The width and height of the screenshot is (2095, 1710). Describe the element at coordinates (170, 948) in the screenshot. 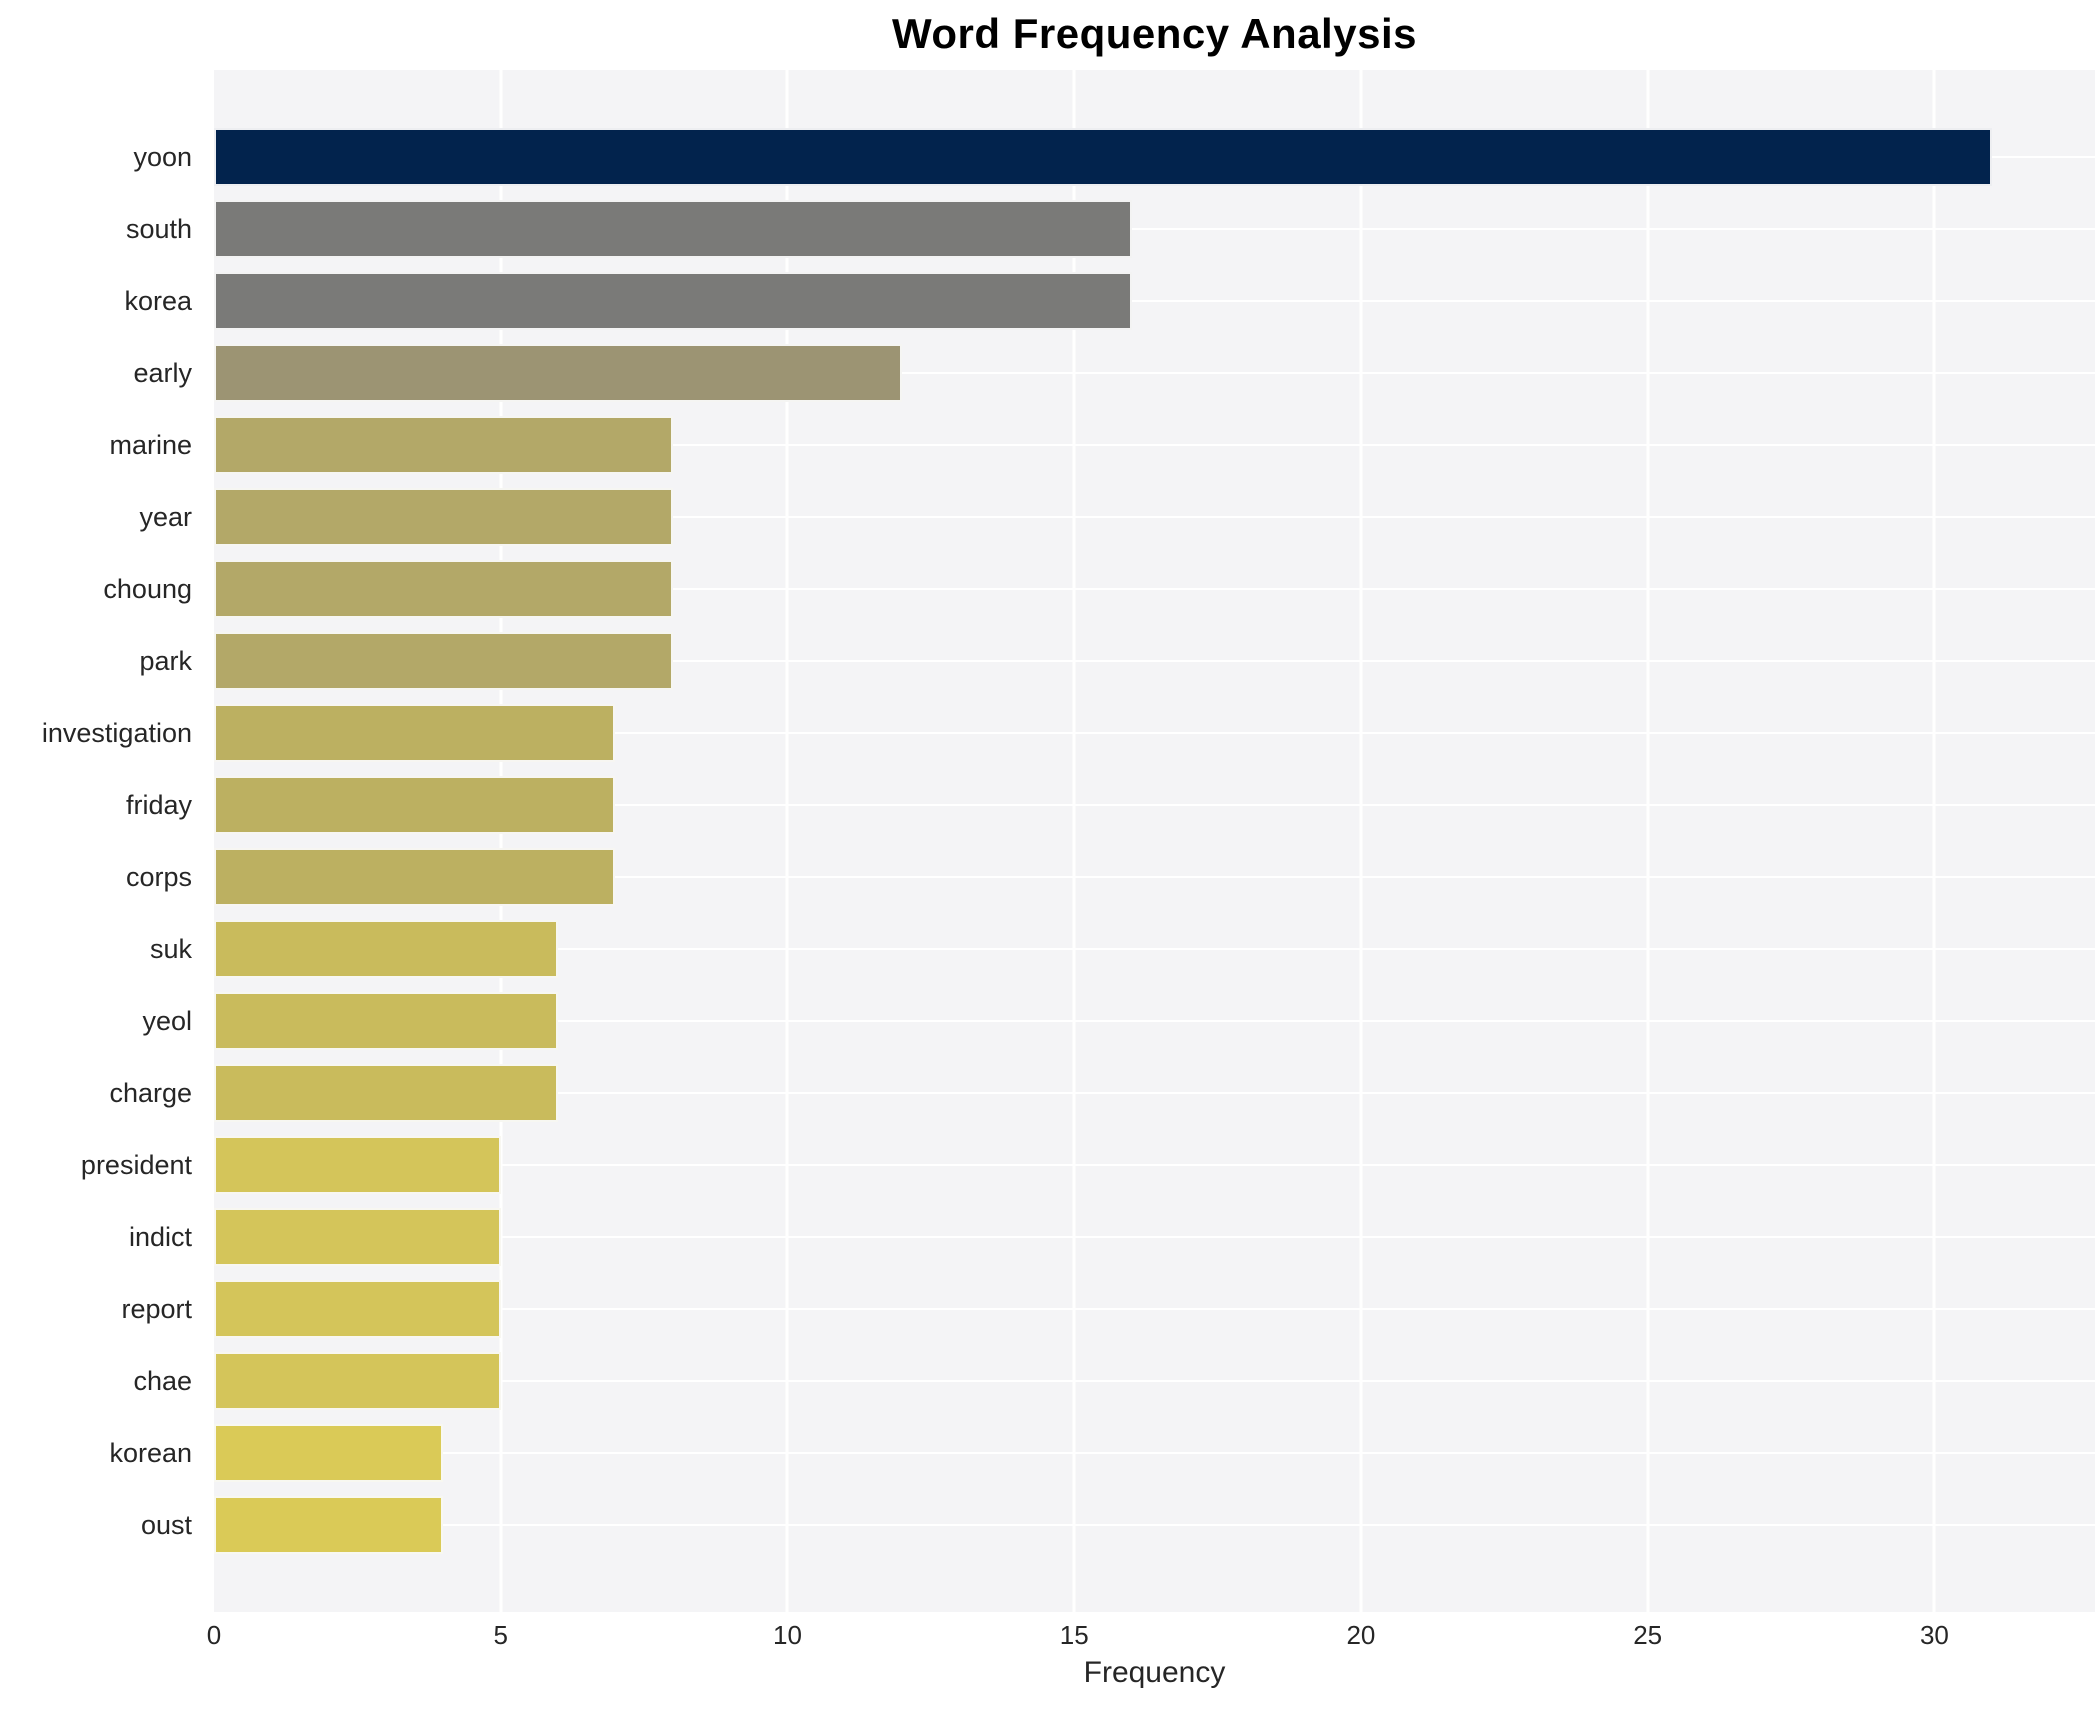

I see `category-label: suk` at that location.